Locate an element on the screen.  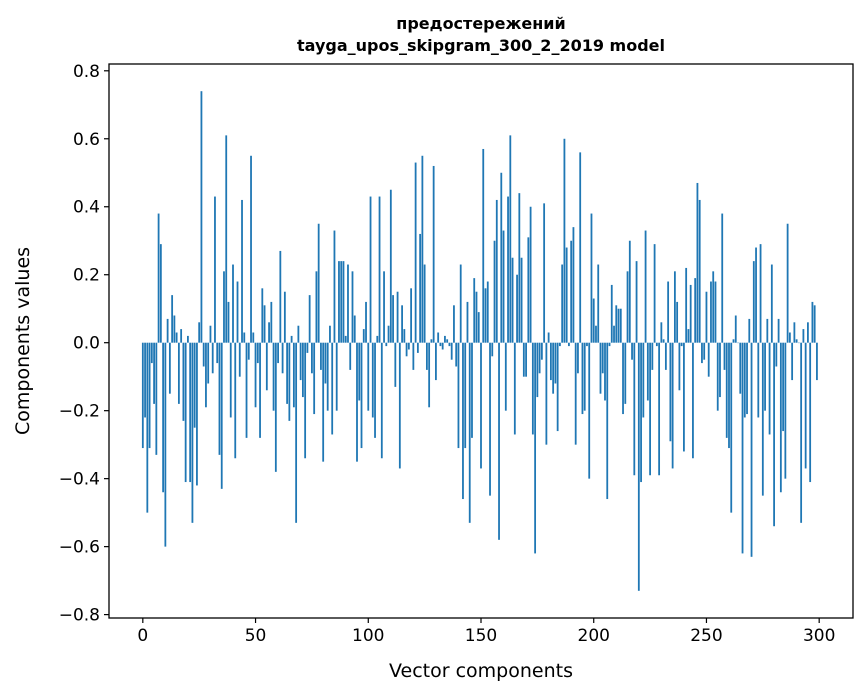
y-tick-label: 0.0 is located at coordinates (86, 344).